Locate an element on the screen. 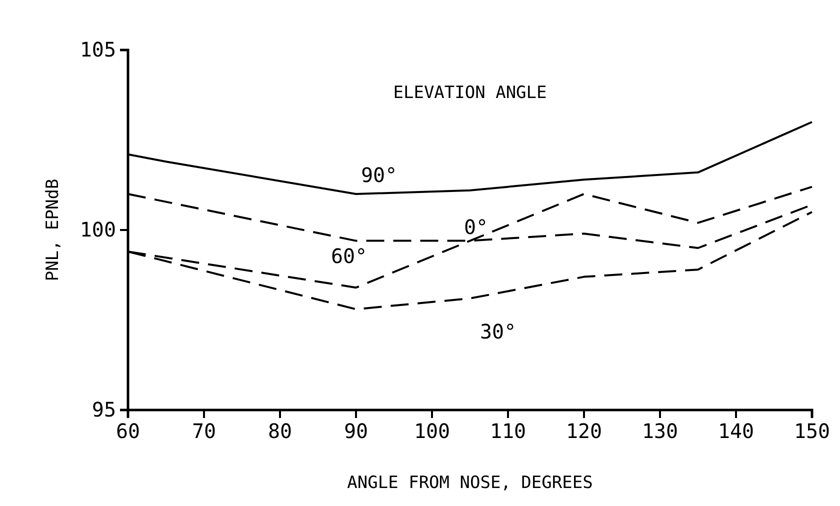 This screenshot has width=840, height=506. series-label: 30° is located at coordinates (498, 331).